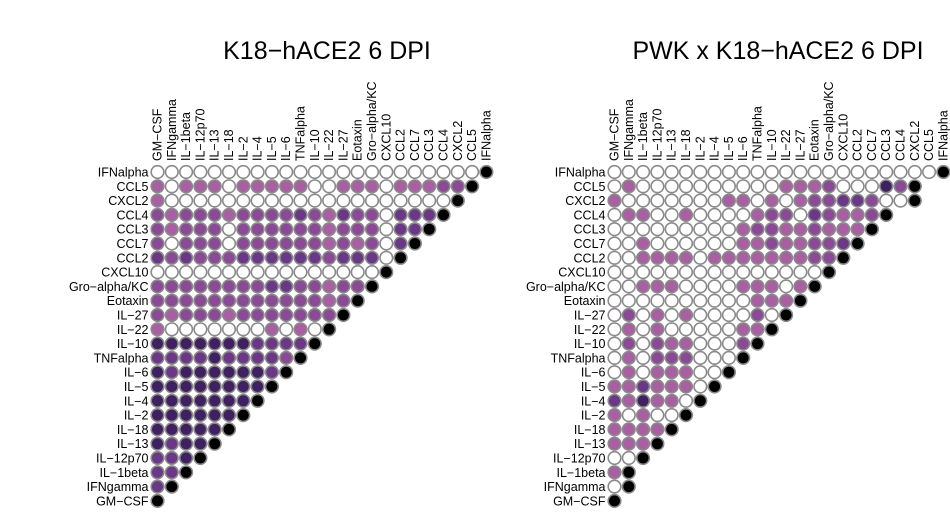 The image size is (950, 525). I want to click on column-label: Gro−alpha/KC, so click(372, 121).